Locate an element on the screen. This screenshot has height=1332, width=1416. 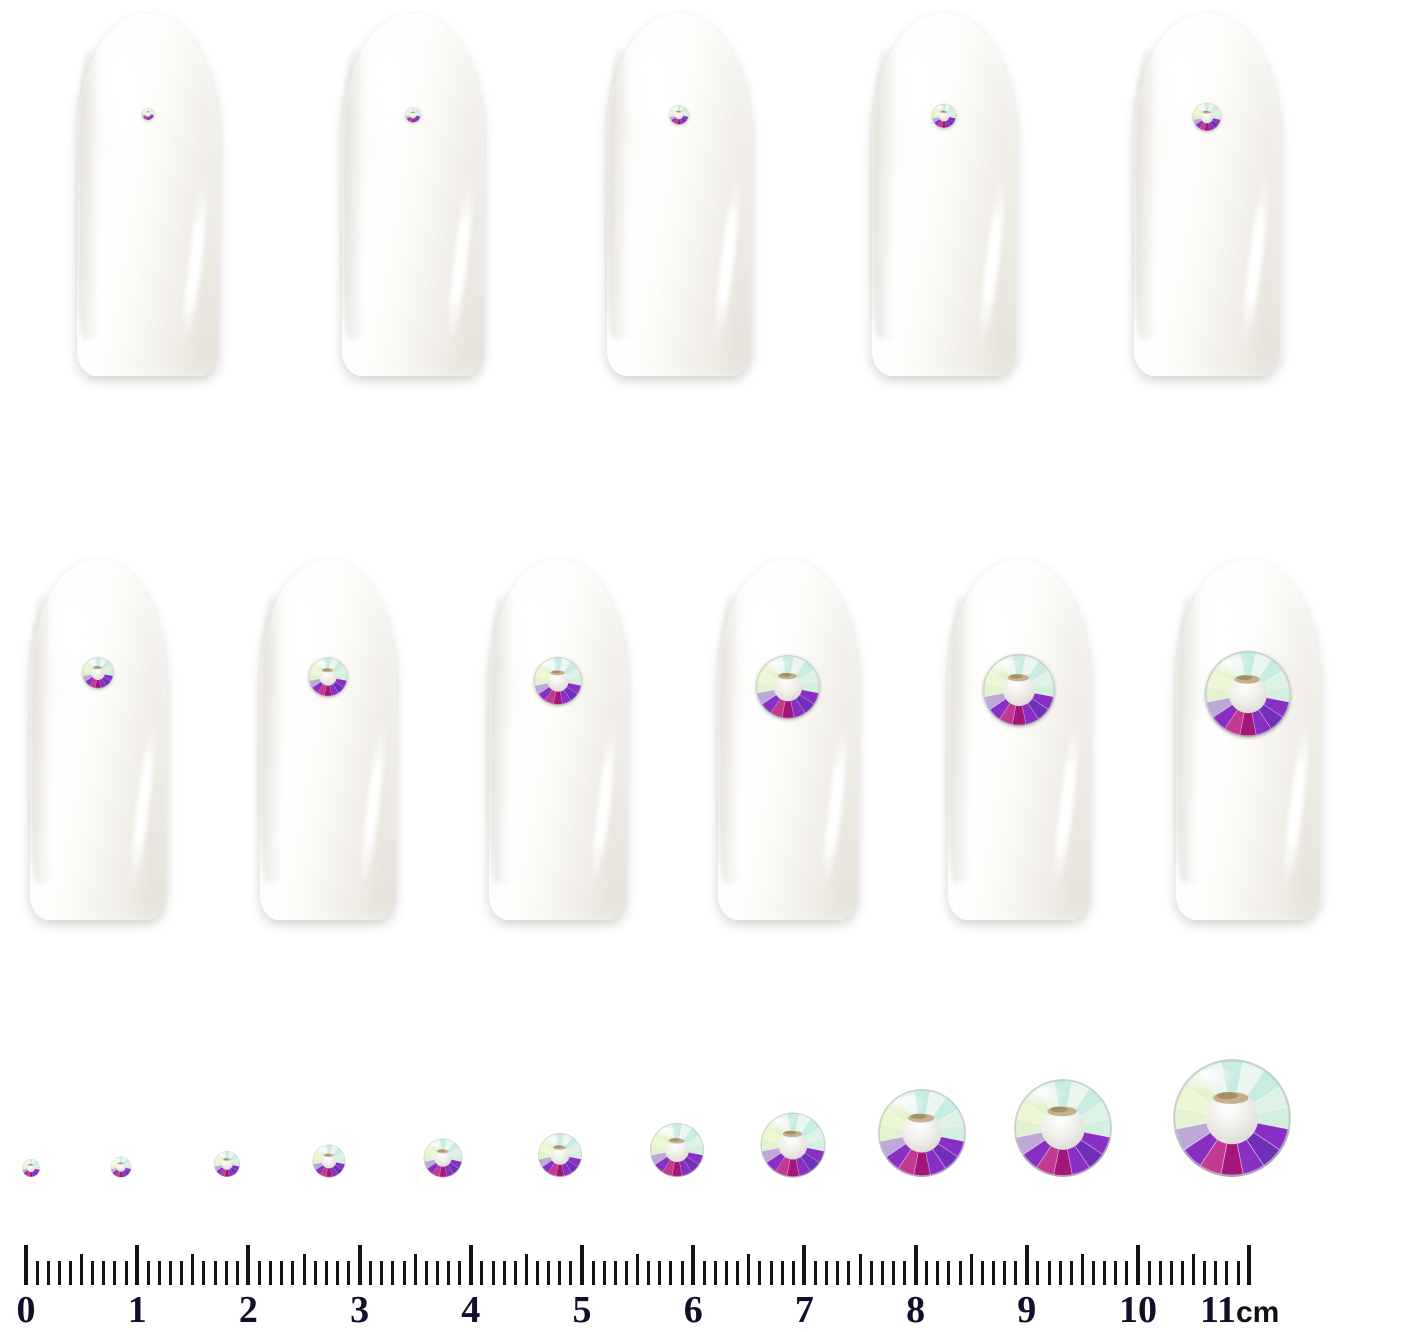
nail-sample-ss4 is located at coordinates (413, 195).